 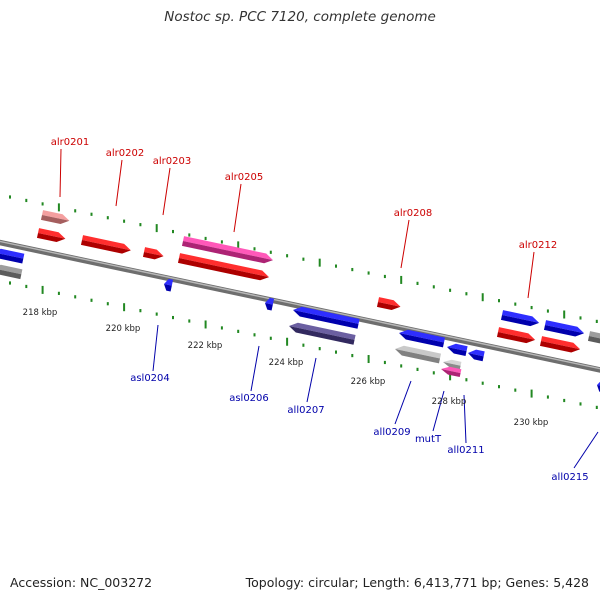 I want to click on gene-label-alr0201: alr0201, so click(x=70, y=142).